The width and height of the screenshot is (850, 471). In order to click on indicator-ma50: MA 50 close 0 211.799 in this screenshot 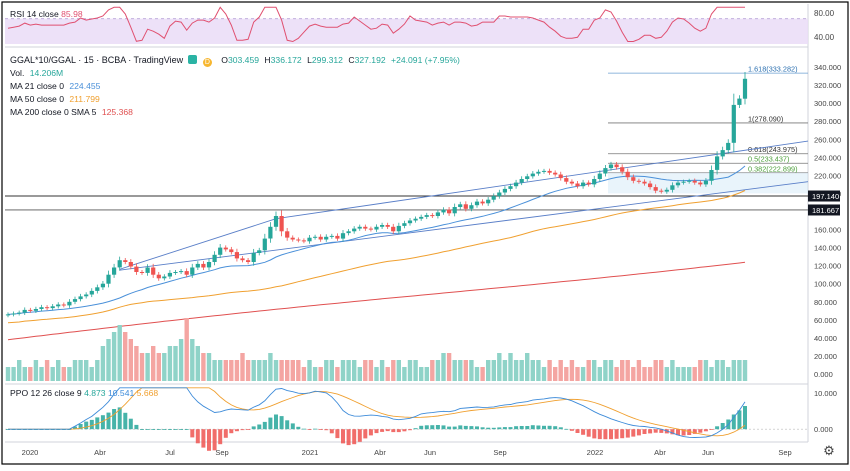, I will do `click(56, 99)`.